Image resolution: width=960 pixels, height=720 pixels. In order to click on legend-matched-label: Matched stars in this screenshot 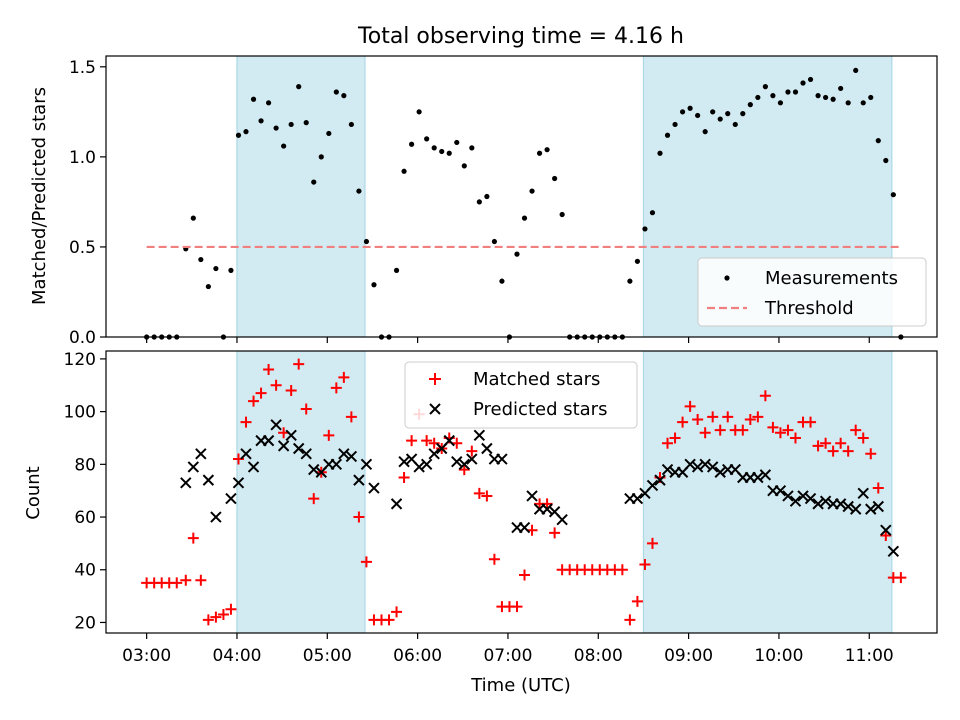, I will do `click(536, 379)`.